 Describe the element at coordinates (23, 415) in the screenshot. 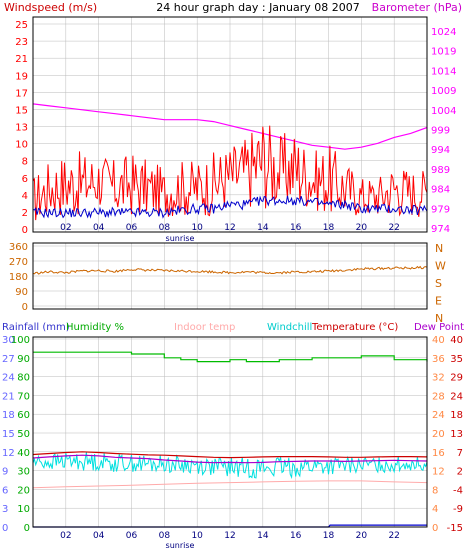

I see `humidity-tick-label: 60` at that location.